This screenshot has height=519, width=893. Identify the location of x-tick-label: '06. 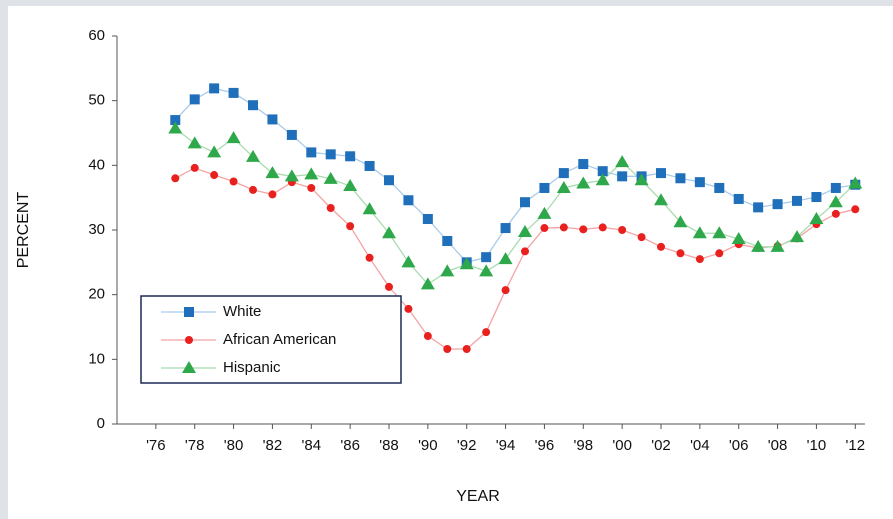
(739, 445).